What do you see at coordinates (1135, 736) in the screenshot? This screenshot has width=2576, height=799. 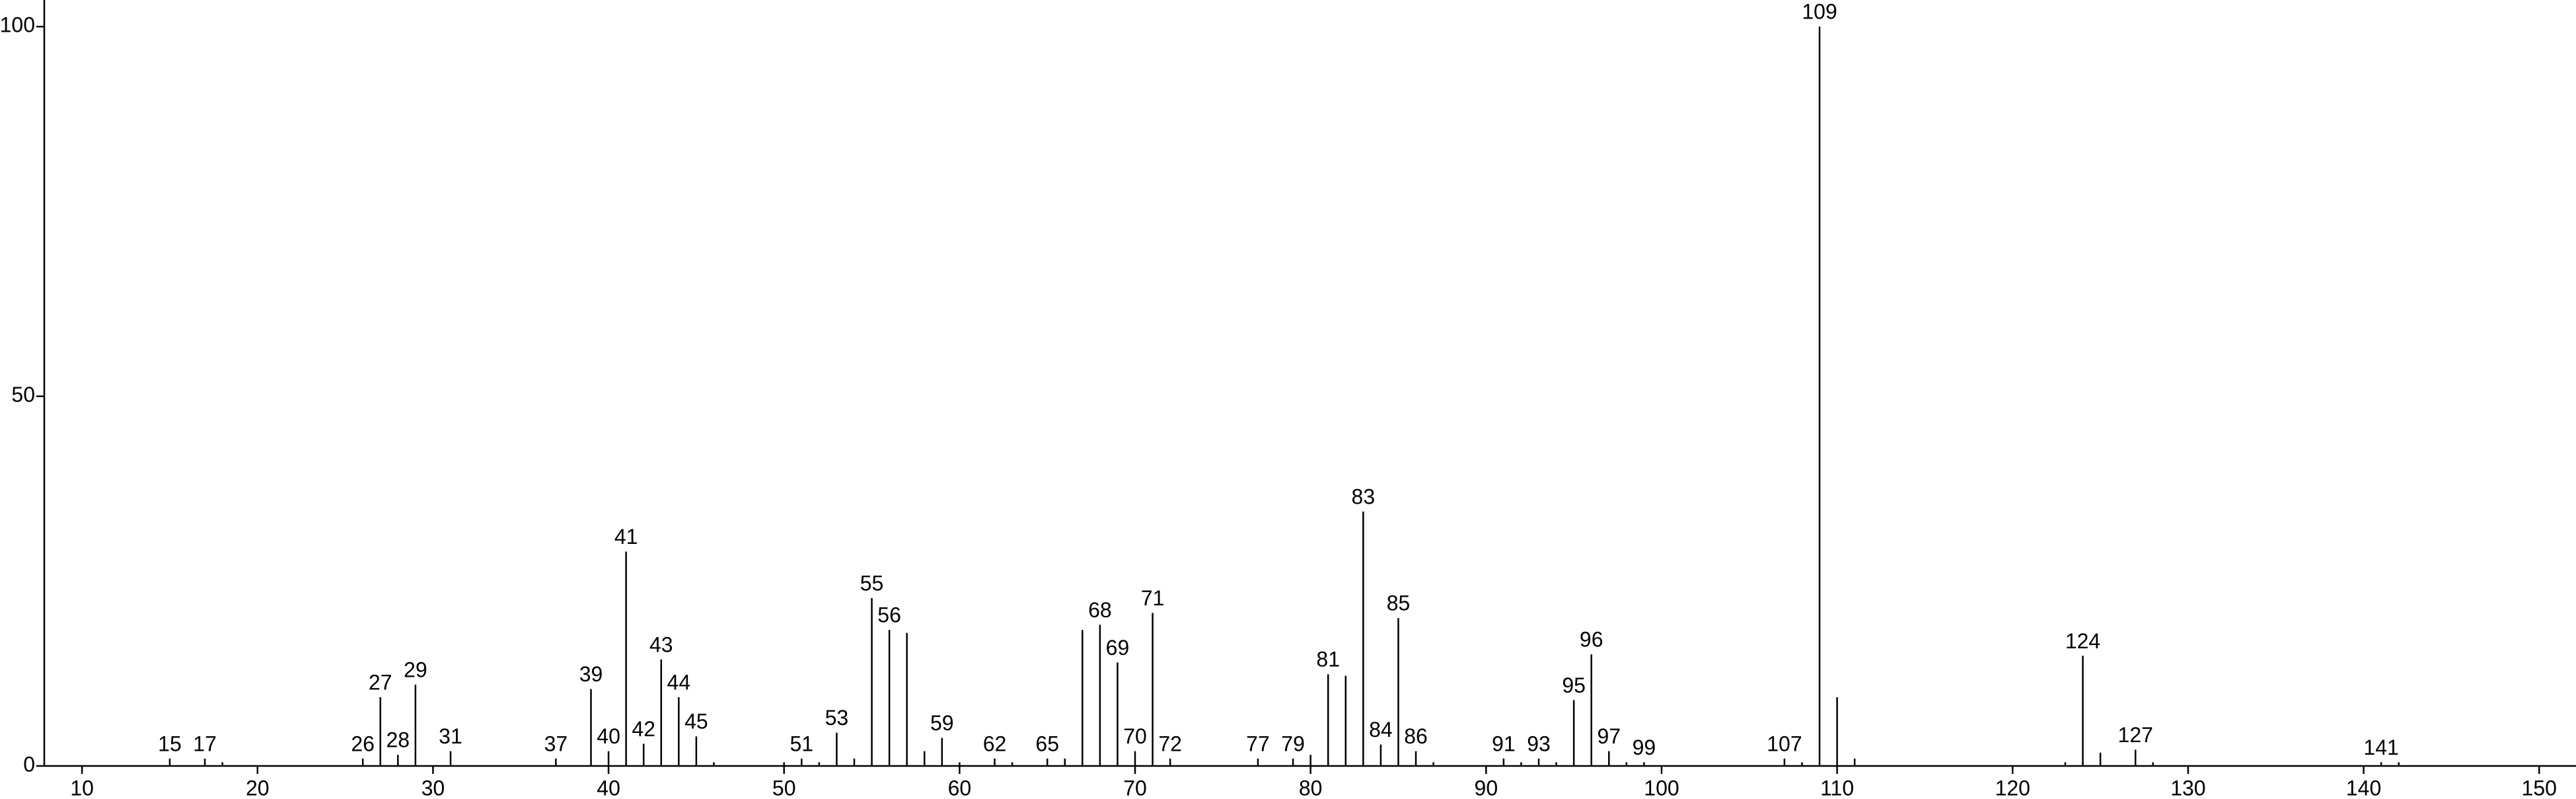 I see `peak-label: 70` at bounding box center [1135, 736].